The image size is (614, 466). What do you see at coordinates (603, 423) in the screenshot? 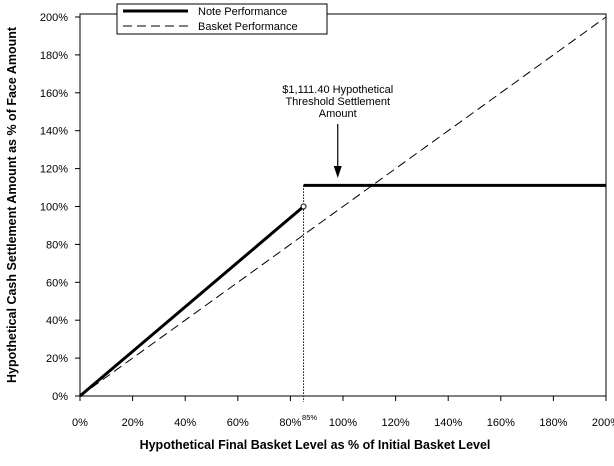
I see `x-tick-label: 200%` at bounding box center [603, 423].